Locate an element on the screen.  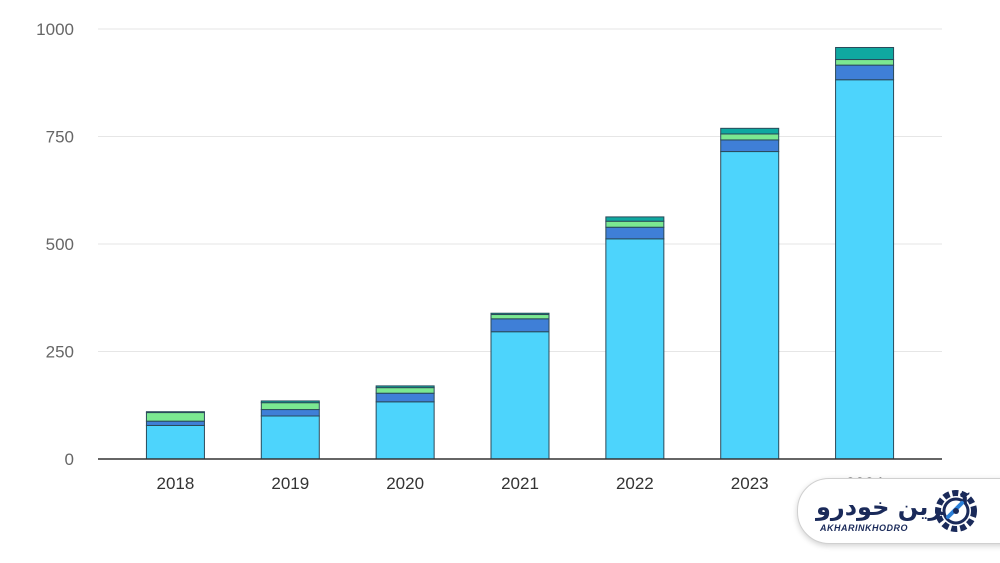
x-tick-label: 2019 is located at coordinates (290, 483).